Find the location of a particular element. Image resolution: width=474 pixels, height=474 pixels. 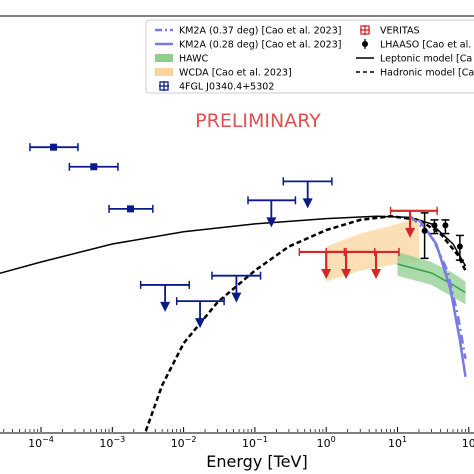

x-tick-label-6: 10 is located at coordinates (468, 443).